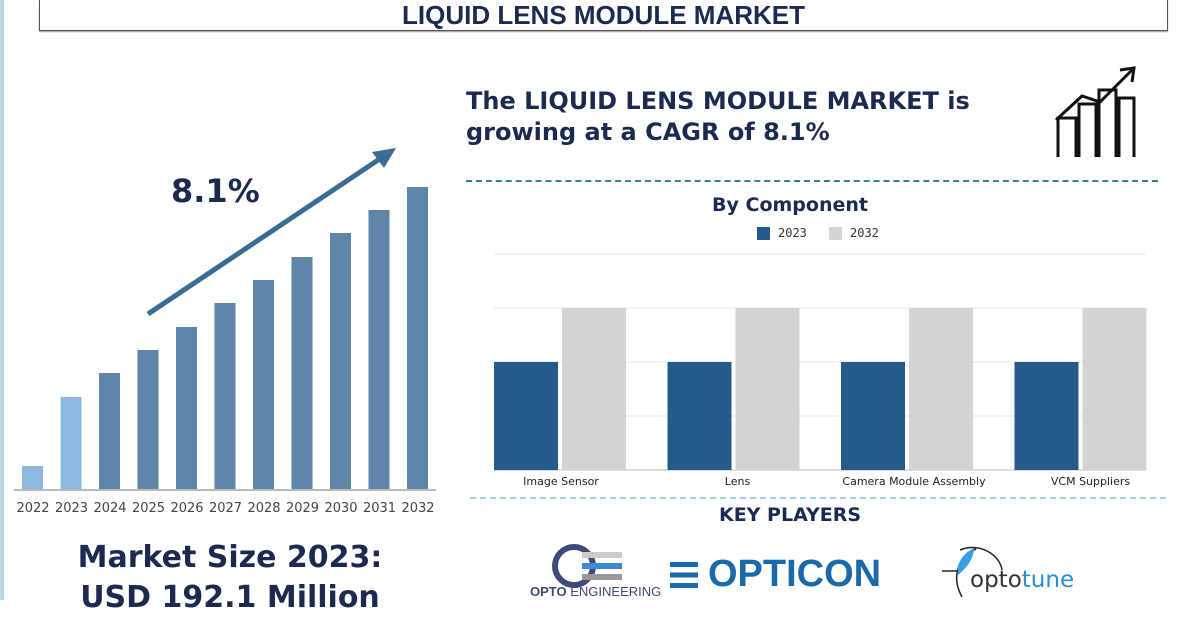 The image size is (1200, 618). I want to click on x-tick-label: 2027, so click(225, 508).